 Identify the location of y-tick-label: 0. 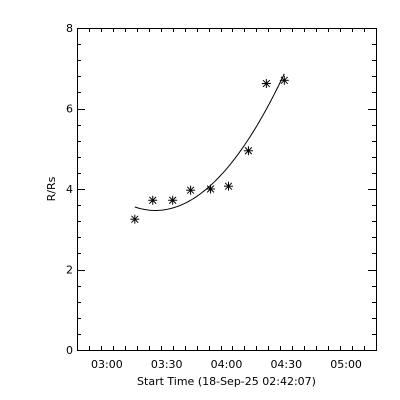
(69, 350).